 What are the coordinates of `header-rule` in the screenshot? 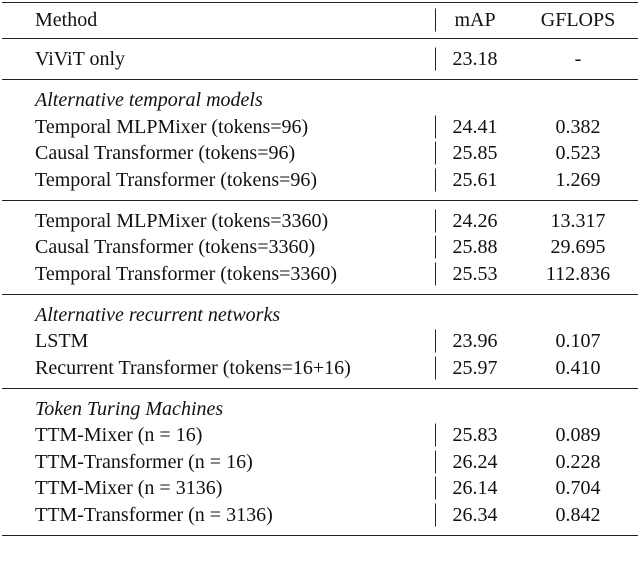 It's located at (320, 39).